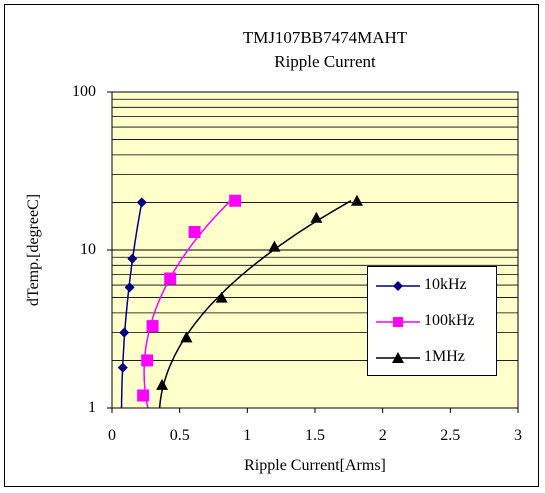  I want to click on y-tick-label: 10, so click(88, 249).